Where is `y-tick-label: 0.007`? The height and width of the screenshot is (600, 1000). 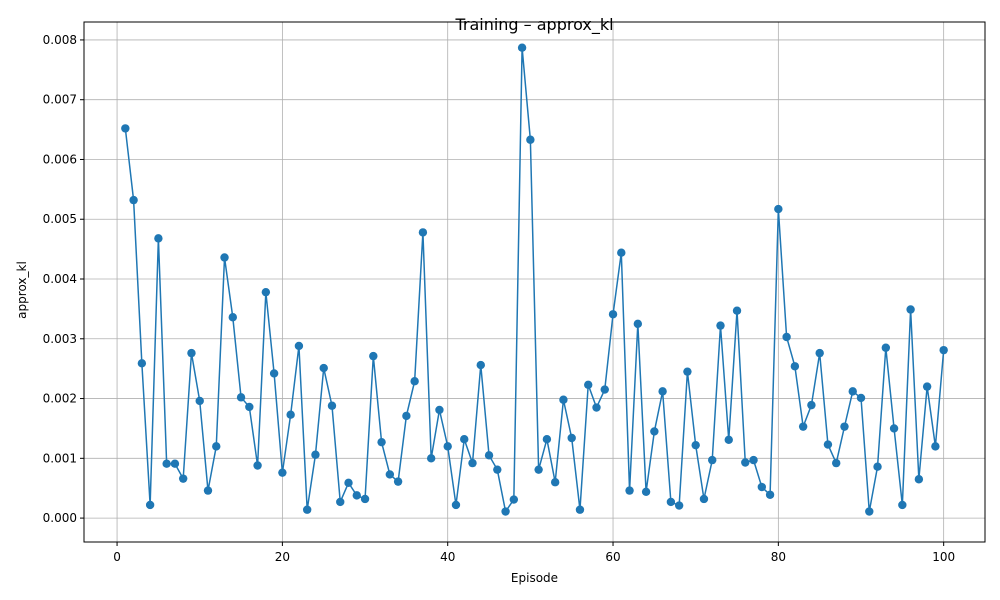
y-tick-label: 0.007 is located at coordinates (60, 100).